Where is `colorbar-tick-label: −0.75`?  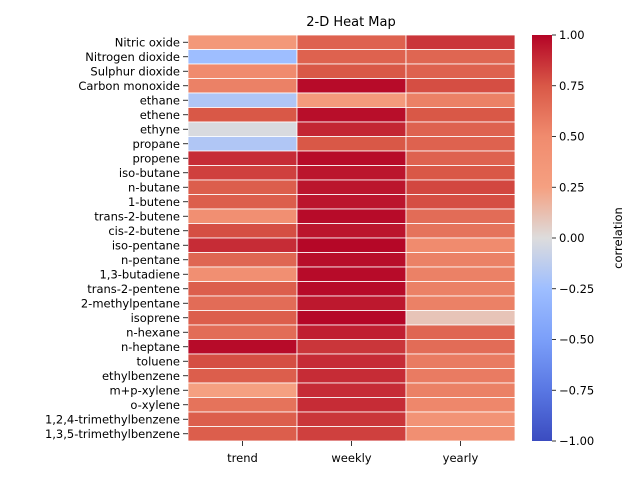 colorbar-tick-label: −0.75 is located at coordinates (576, 390).